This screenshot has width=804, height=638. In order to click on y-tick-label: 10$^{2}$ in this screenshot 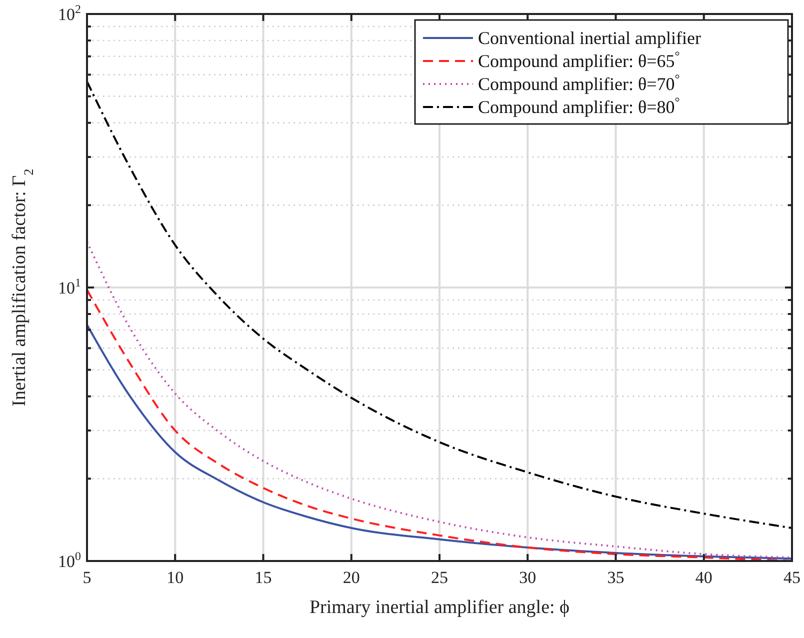, I will do `click(70, 13)`.